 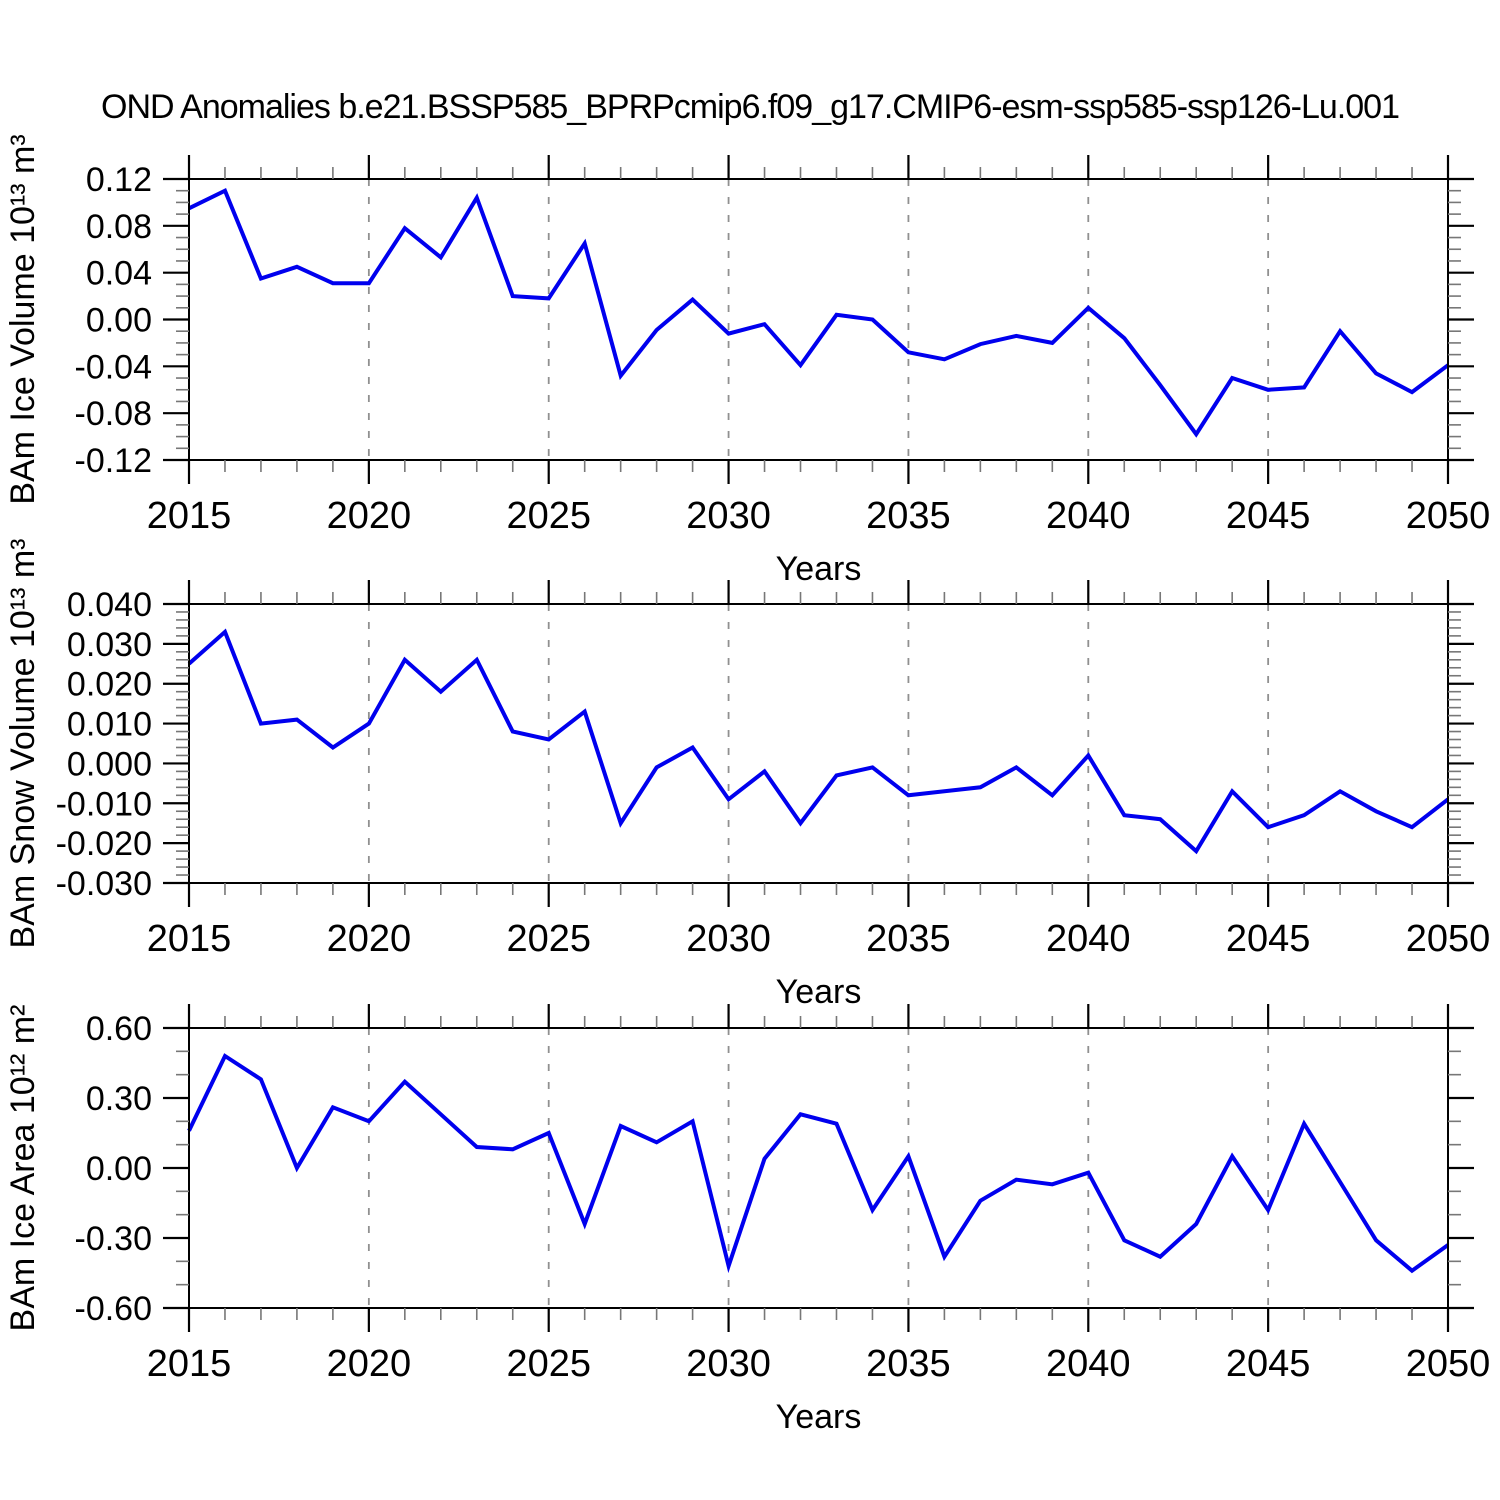 What do you see at coordinates (104, 804) in the screenshot?
I see `y-tick-label: -0.010` at bounding box center [104, 804].